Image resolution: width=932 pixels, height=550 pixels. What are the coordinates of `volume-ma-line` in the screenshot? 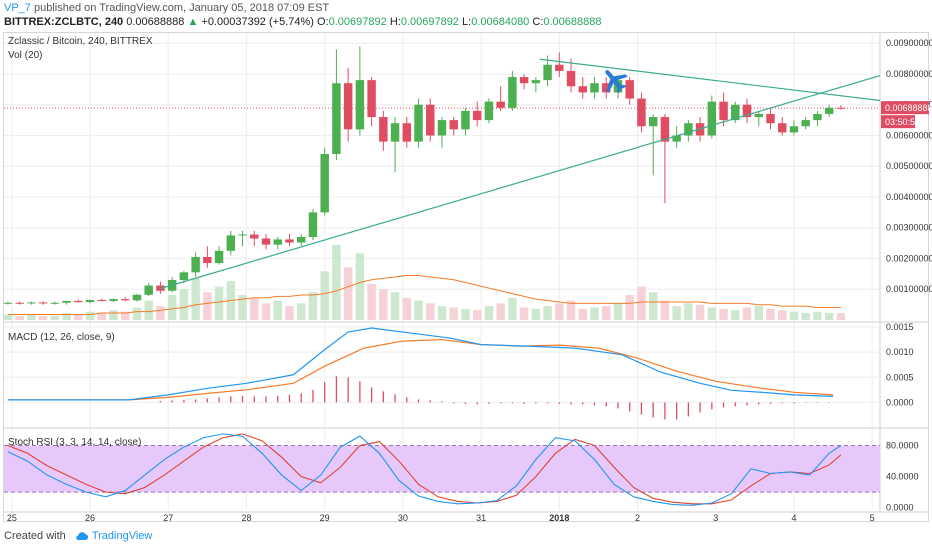 It's located at (424, 295).